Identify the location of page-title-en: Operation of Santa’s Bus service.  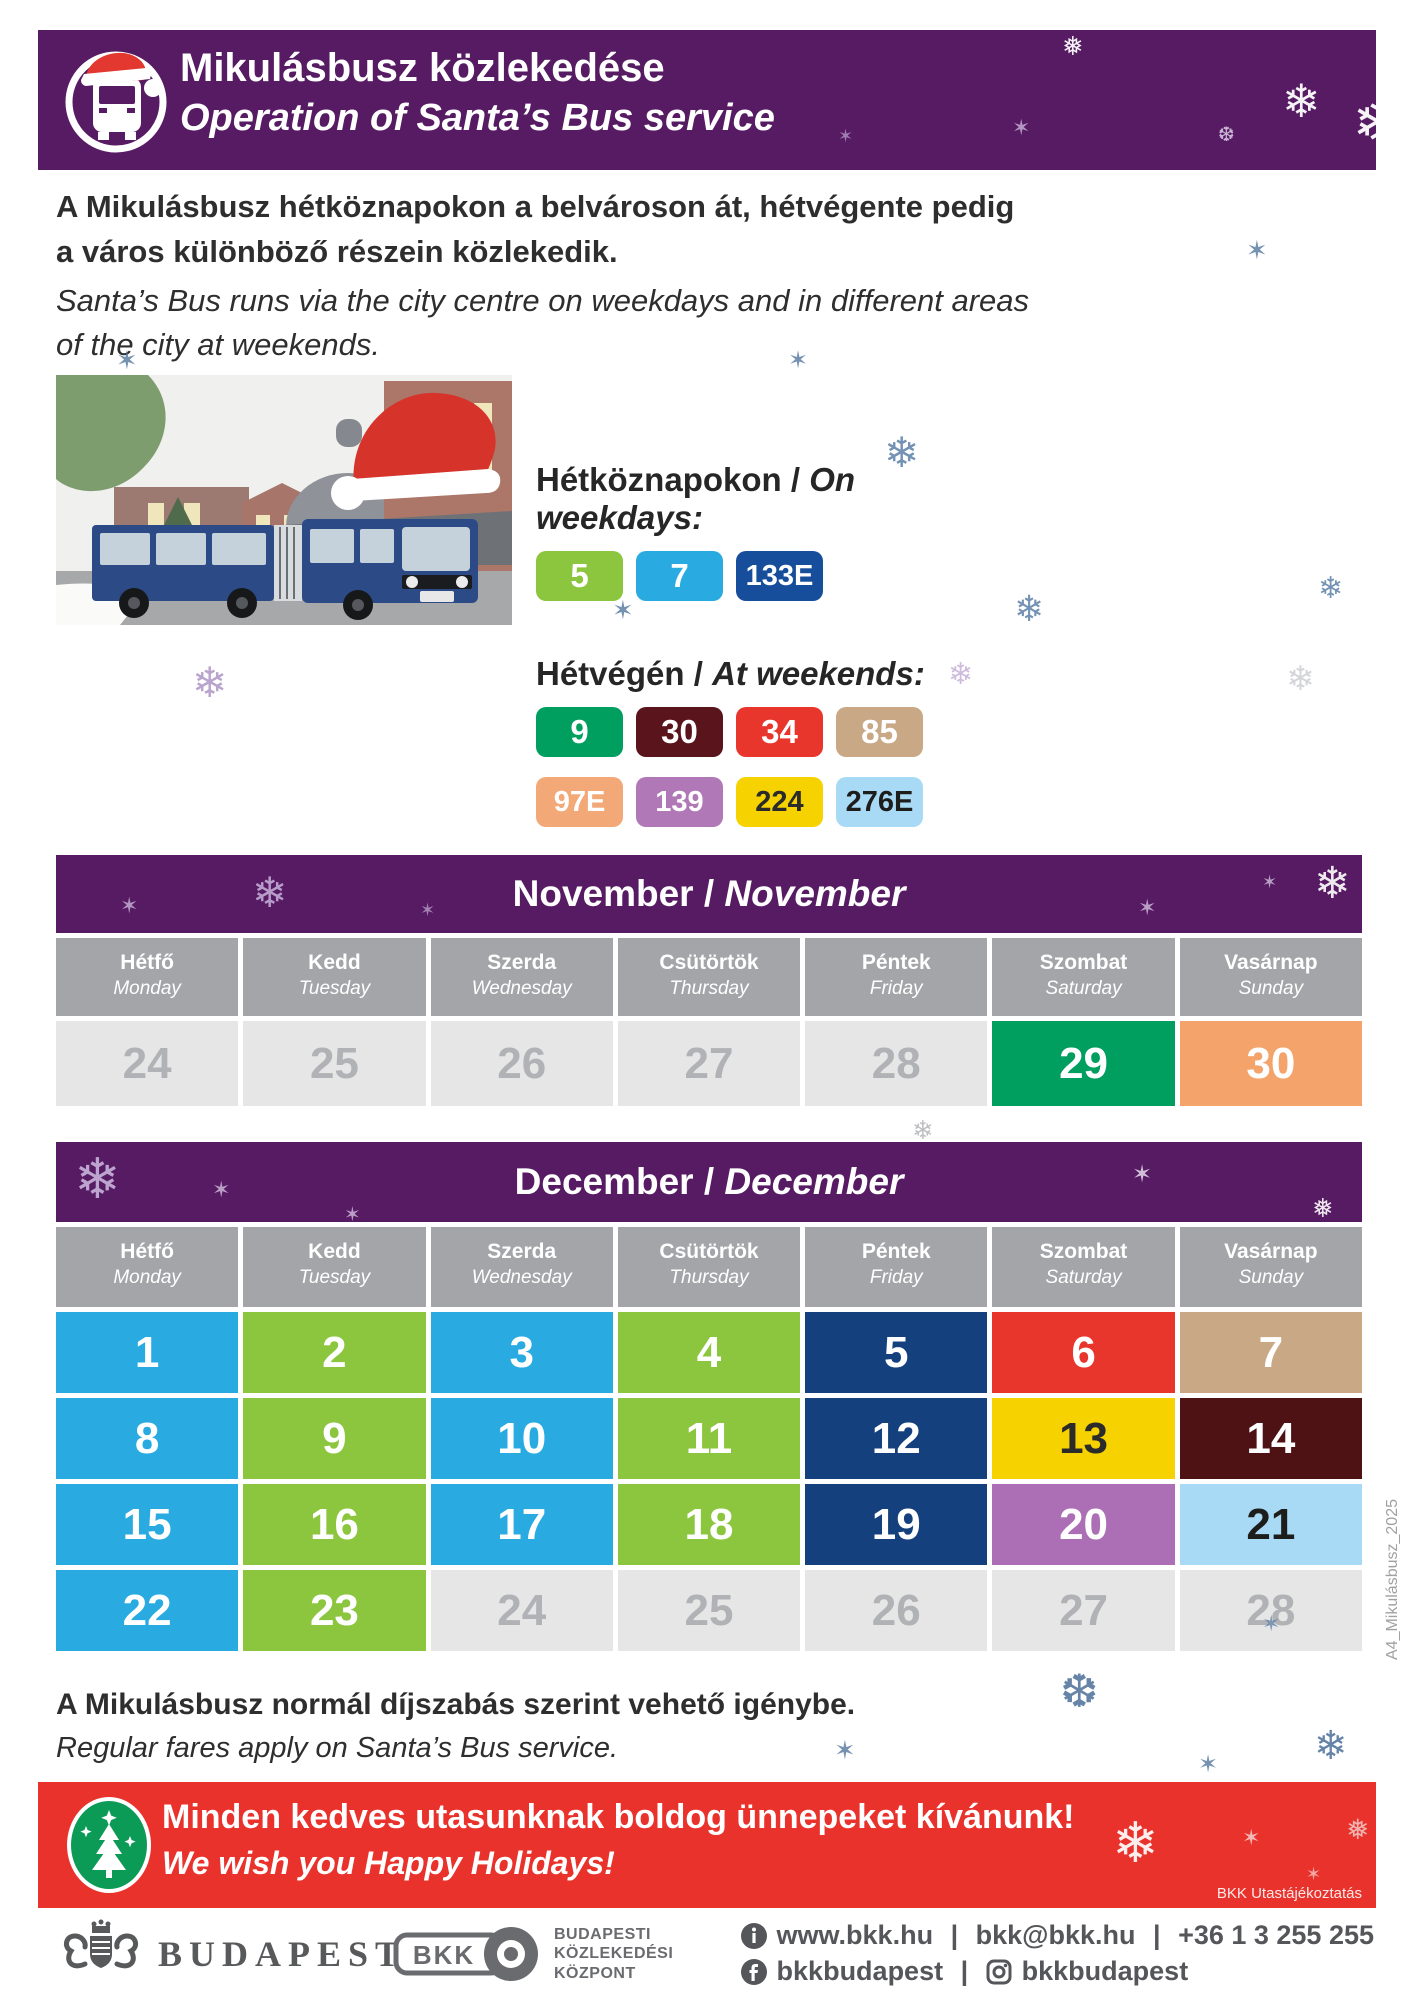
(477, 118).